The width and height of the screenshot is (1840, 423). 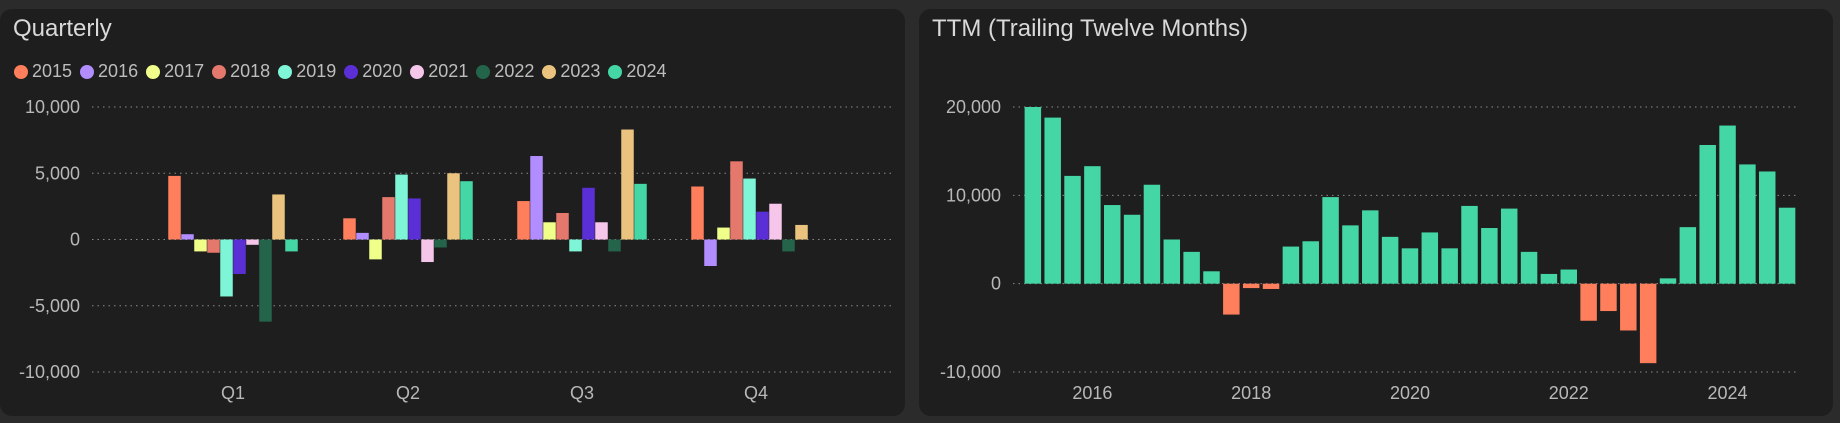 I want to click on bar-q3-2020, so click(x=588, y=213).